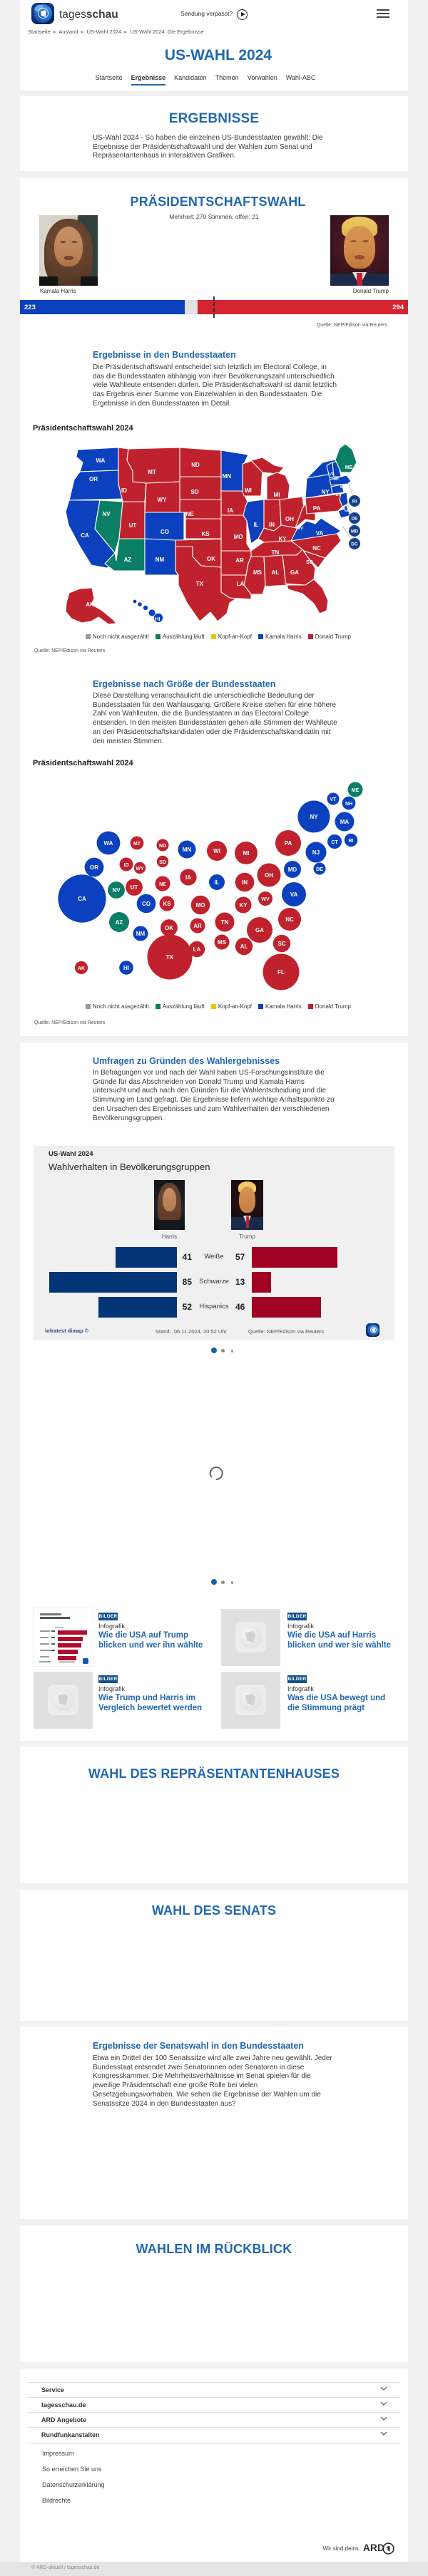 The width and height of the screenshot is (428, 2576). What do you see at coordinates (354, 544) in the screenshot?
I see `svg-text: DC` at bounding box center [354, 544].